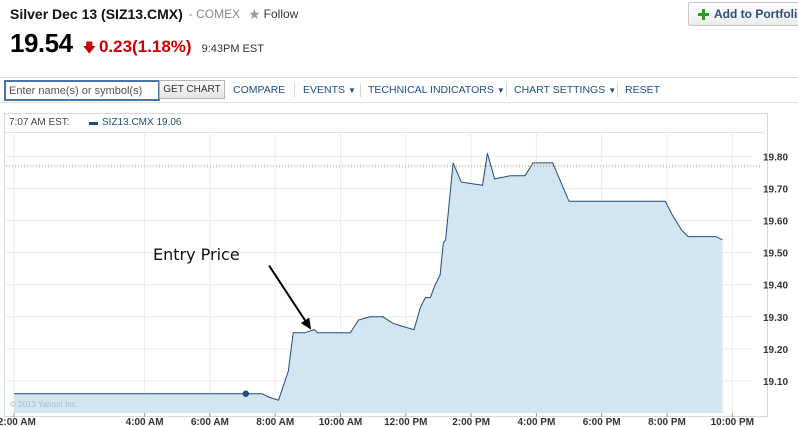 Image resolution: width=798 pixels, height=427 pixels. Describe the element at coordinates (775, 382) in the screenshot. I see `y-tick-label: 19.10` at that location.